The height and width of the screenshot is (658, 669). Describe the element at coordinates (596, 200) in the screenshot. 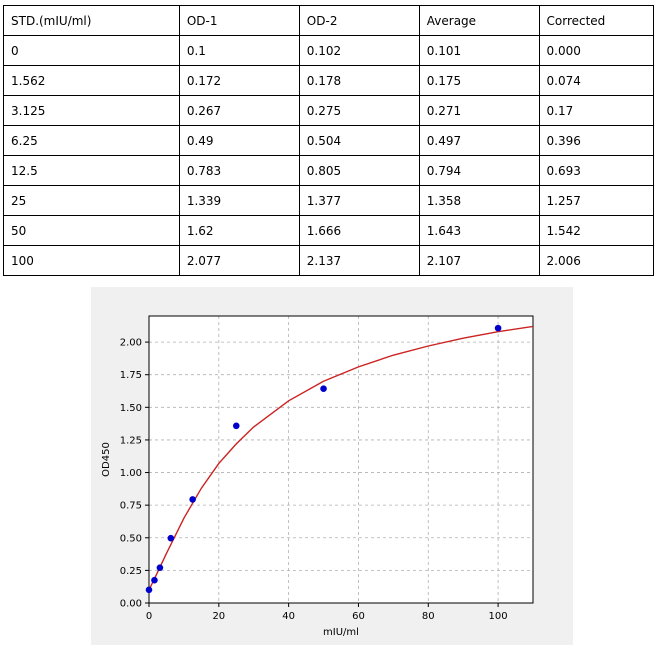

I see `table-cell: 1.257` at that location.